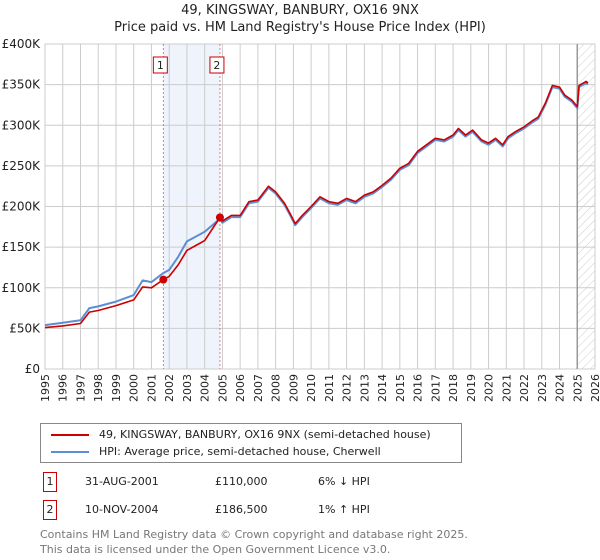  What do you see at coordinates (418, 388) in the screenshot?
I see `x-tick-label: 2016` at bounding box center [418, 388].